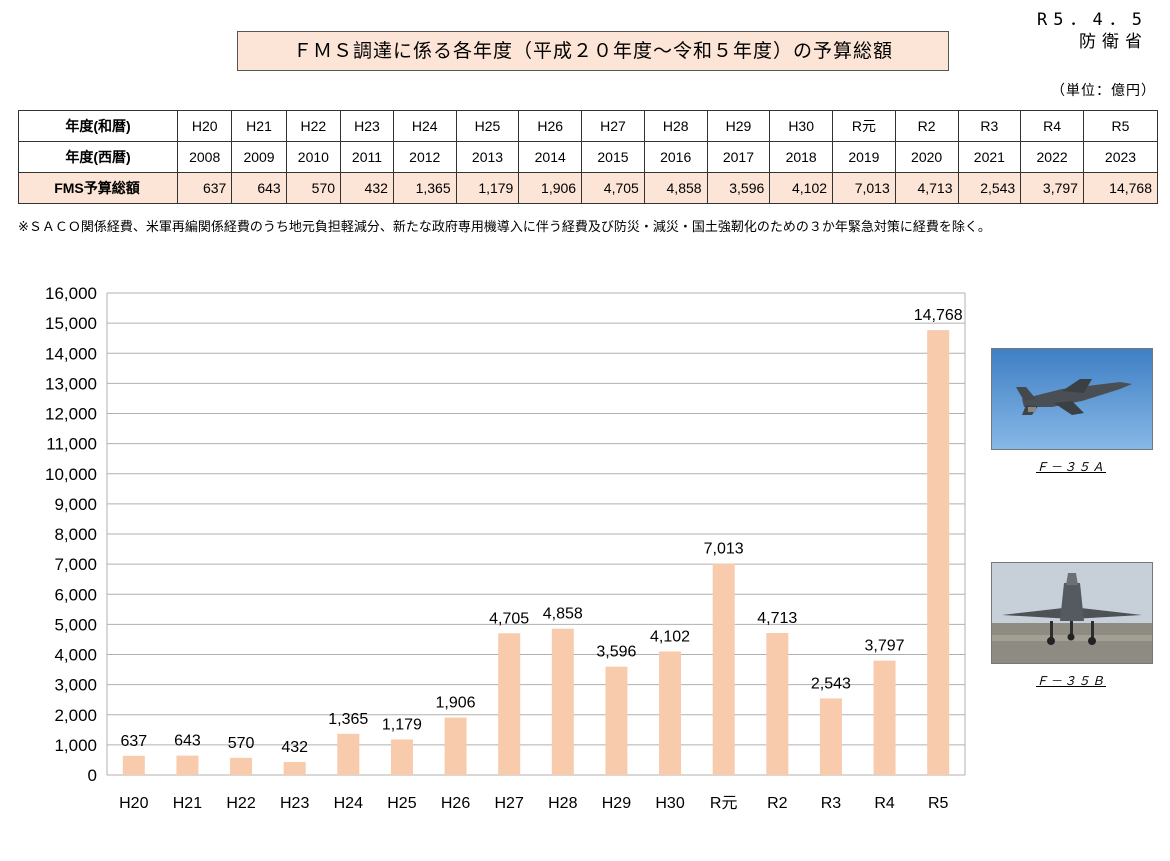  Describe the element at coordinates (1052, 157) in the screenshot. I see `table-cell: 2022` at that location.